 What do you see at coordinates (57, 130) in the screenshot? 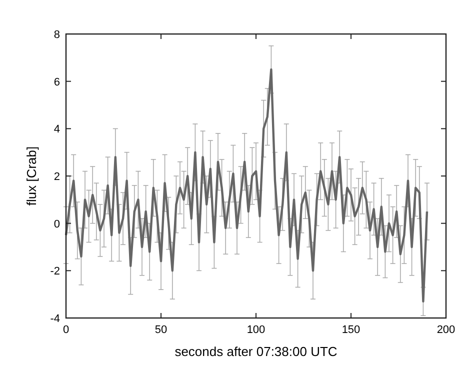
I see `y-tick-label: 4` at bounding box center [57, 130].